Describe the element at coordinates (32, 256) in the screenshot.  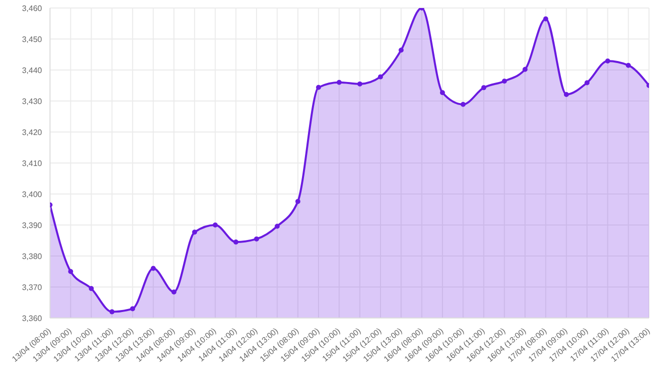
I see `y-tick-label: 3,380` at that location.